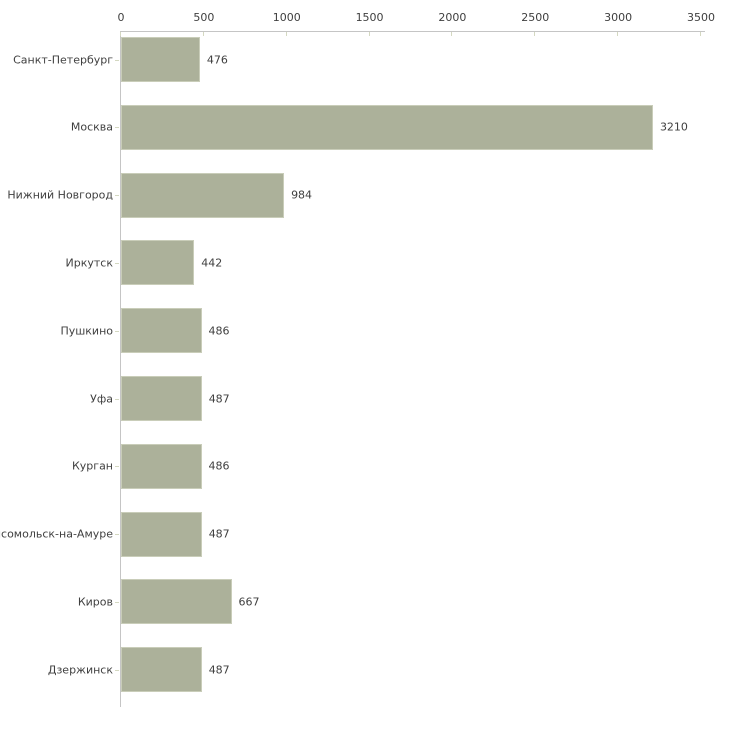 This screenshot has height=730, width=730. I want to click on x-axis-tick-label: 2000, so click(452, 17).